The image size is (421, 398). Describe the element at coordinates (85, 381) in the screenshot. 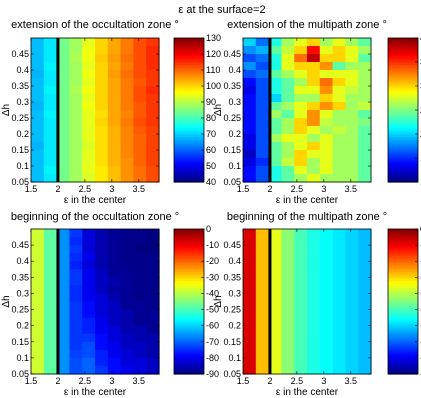

I see `x-tick-label: 2.5` at that location.